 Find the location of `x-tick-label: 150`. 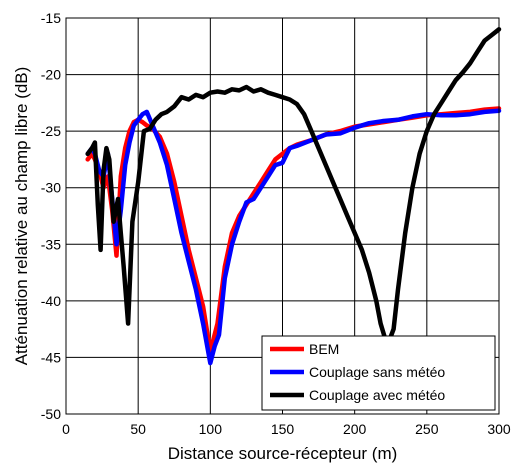

x-tick-label: 150 is located at coordinates (283, 429).